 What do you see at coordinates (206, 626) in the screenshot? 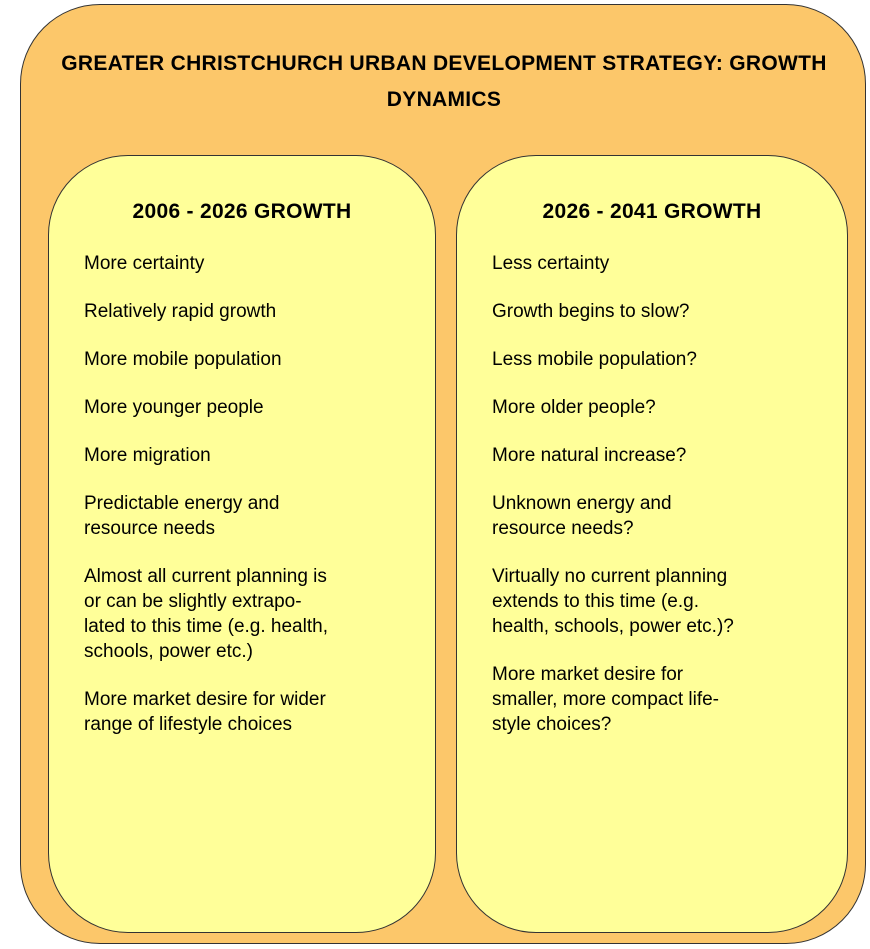
I see `item-line: lated to this time (e.g. health,` at bounding box center [206, 626].